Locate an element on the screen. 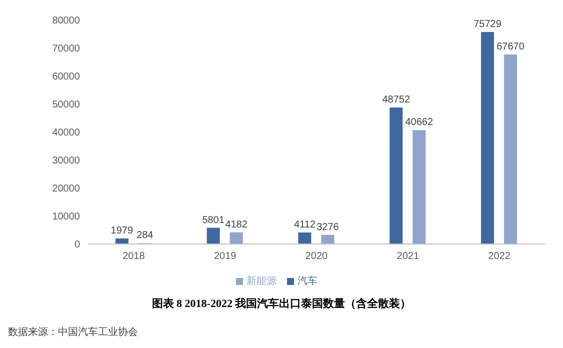 This screenshot has height=348, width=563. data-label: 48752 is located at coordinates (396, 100).